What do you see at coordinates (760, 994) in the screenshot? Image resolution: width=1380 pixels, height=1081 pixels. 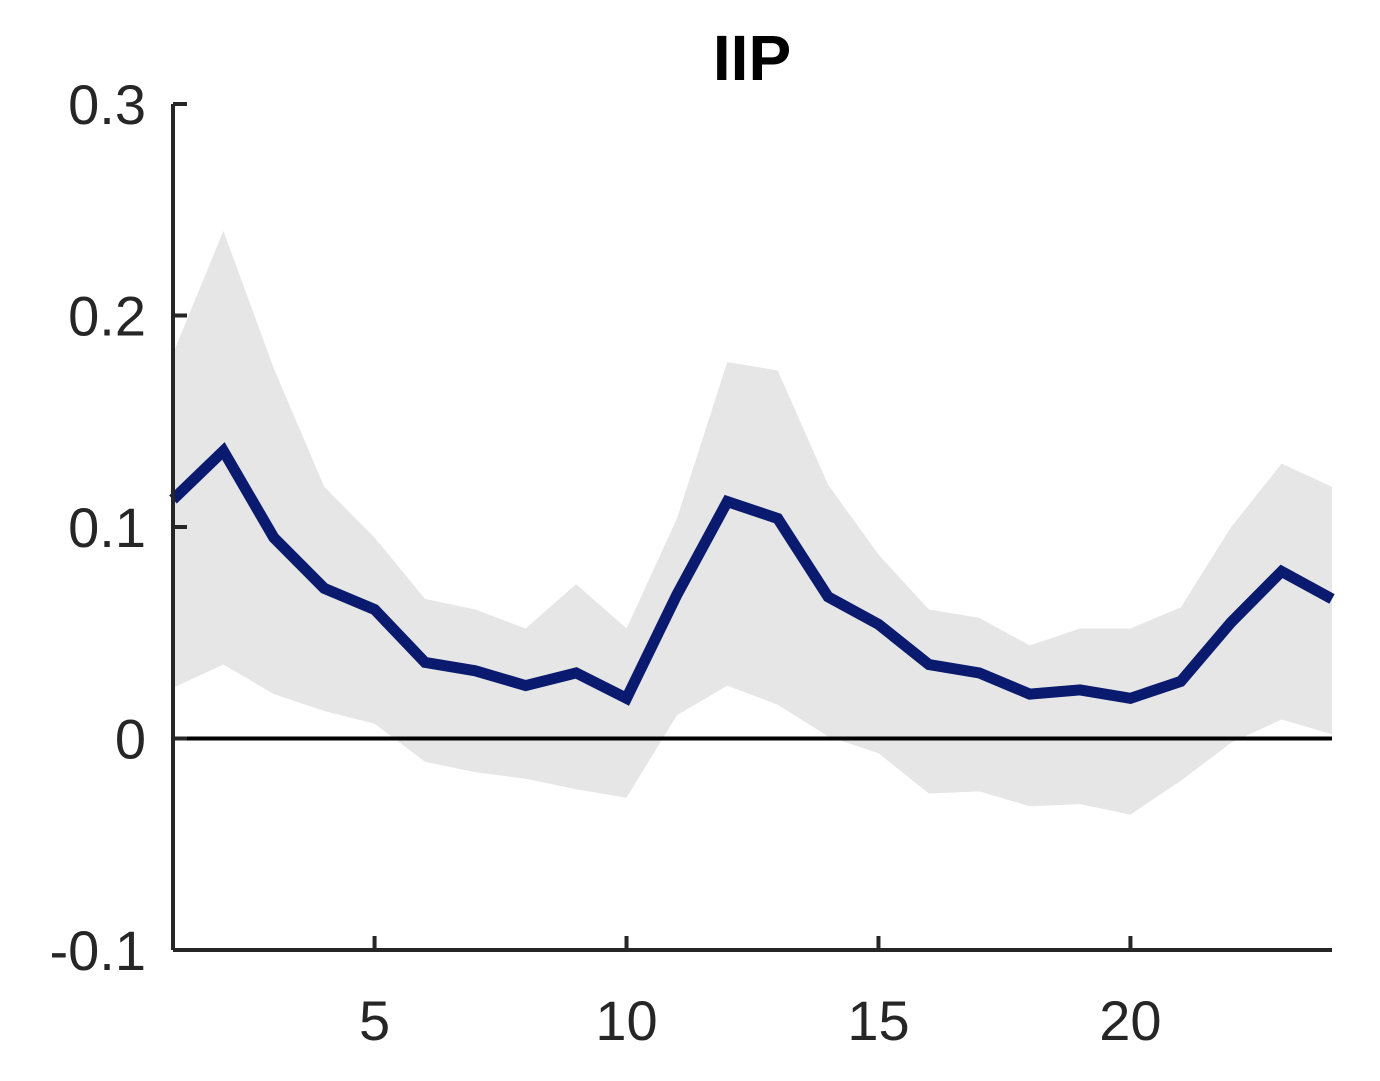 I see `x-ticks: 5 10 15 20` at bounding box center [760, 994].